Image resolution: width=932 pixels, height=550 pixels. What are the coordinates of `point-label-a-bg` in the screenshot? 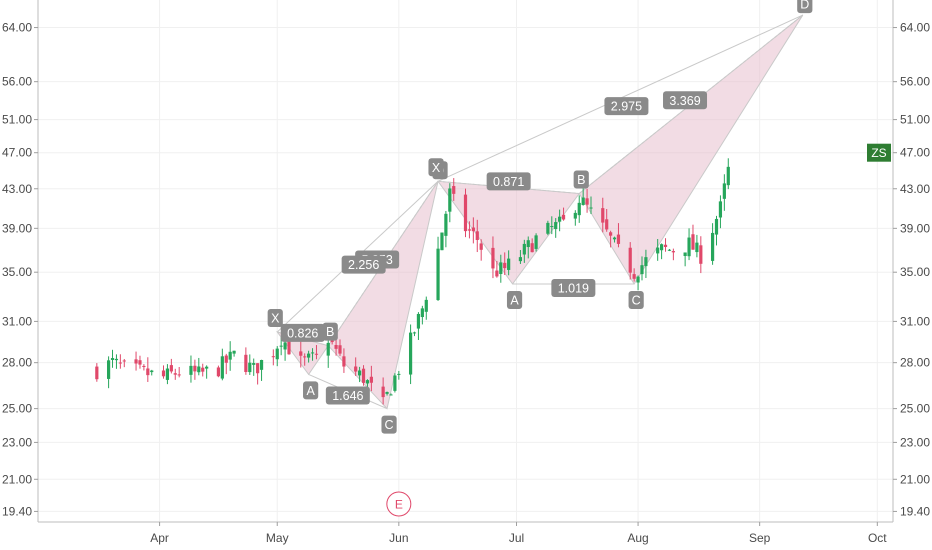 It's located at (514, 299).